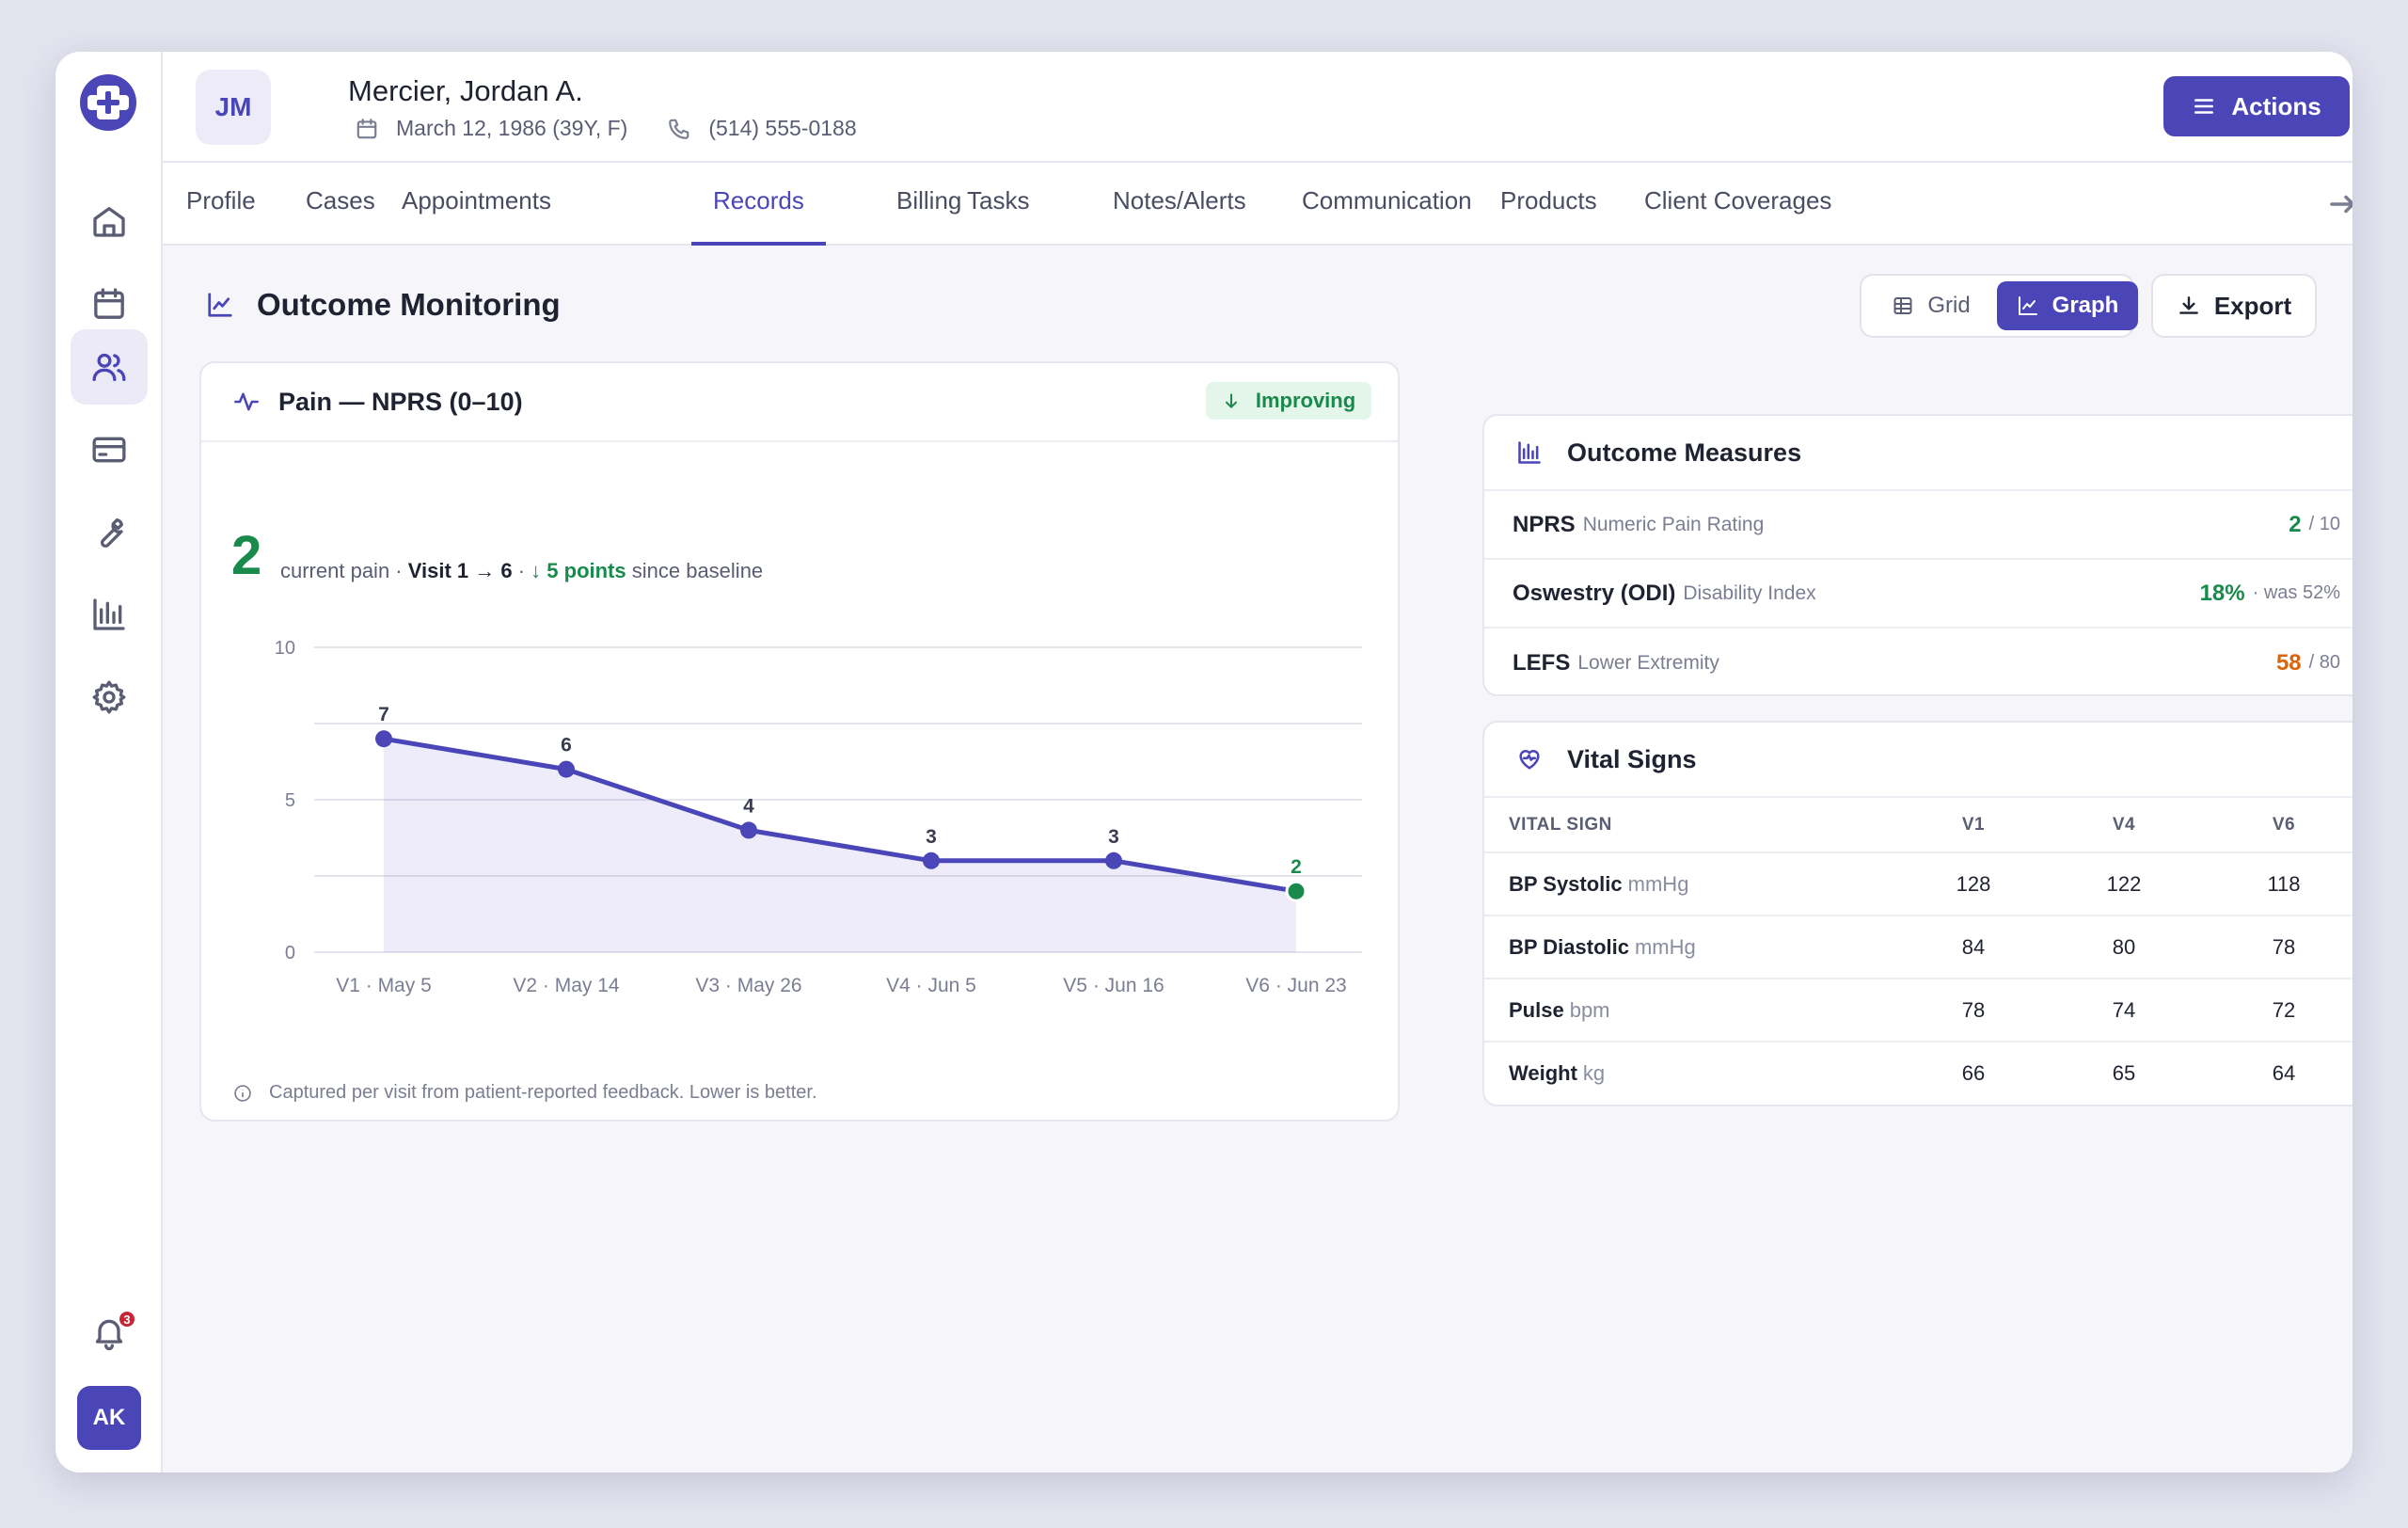 The width and height of the screenshot is (2408, 1528). I want to click on table-cell: 80, so click(2124, 947).